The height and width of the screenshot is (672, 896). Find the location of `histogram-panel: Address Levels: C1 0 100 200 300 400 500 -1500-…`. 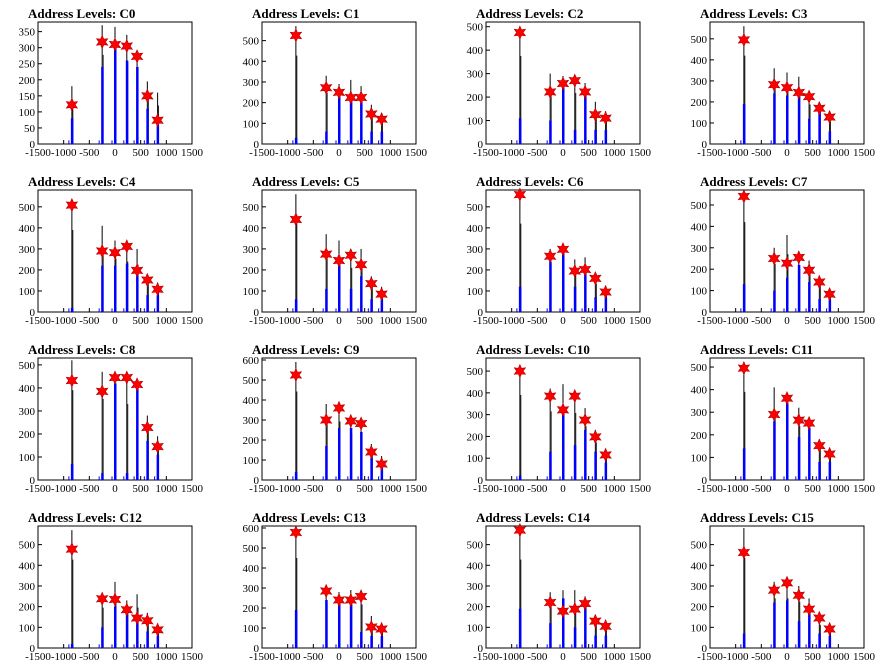

histogram-panel: Address Levels: C1 0 100 200 300 400 500 -1500-… is located at coordinates (336, 84).